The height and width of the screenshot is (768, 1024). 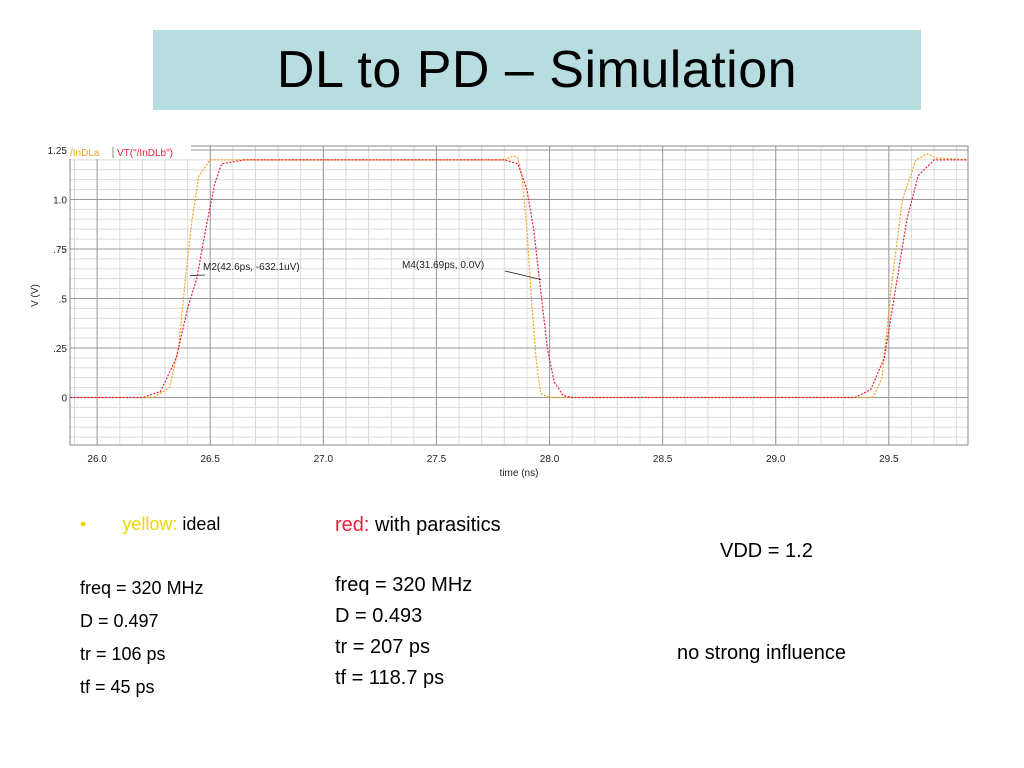 What do you see at coordinates (117, 687) in the screenshot?
I see `yellow-tf: tf = 45 ps` at bounding box center [117, 687].